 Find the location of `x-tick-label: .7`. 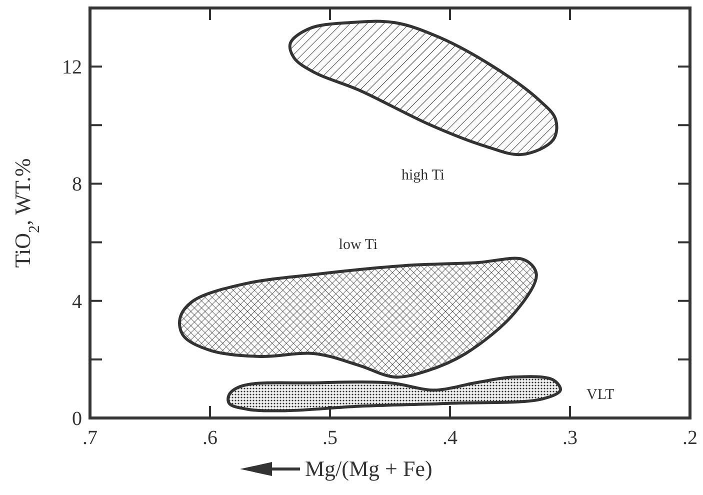

x-tick-label: .7 is located at coordinates (90, 438).